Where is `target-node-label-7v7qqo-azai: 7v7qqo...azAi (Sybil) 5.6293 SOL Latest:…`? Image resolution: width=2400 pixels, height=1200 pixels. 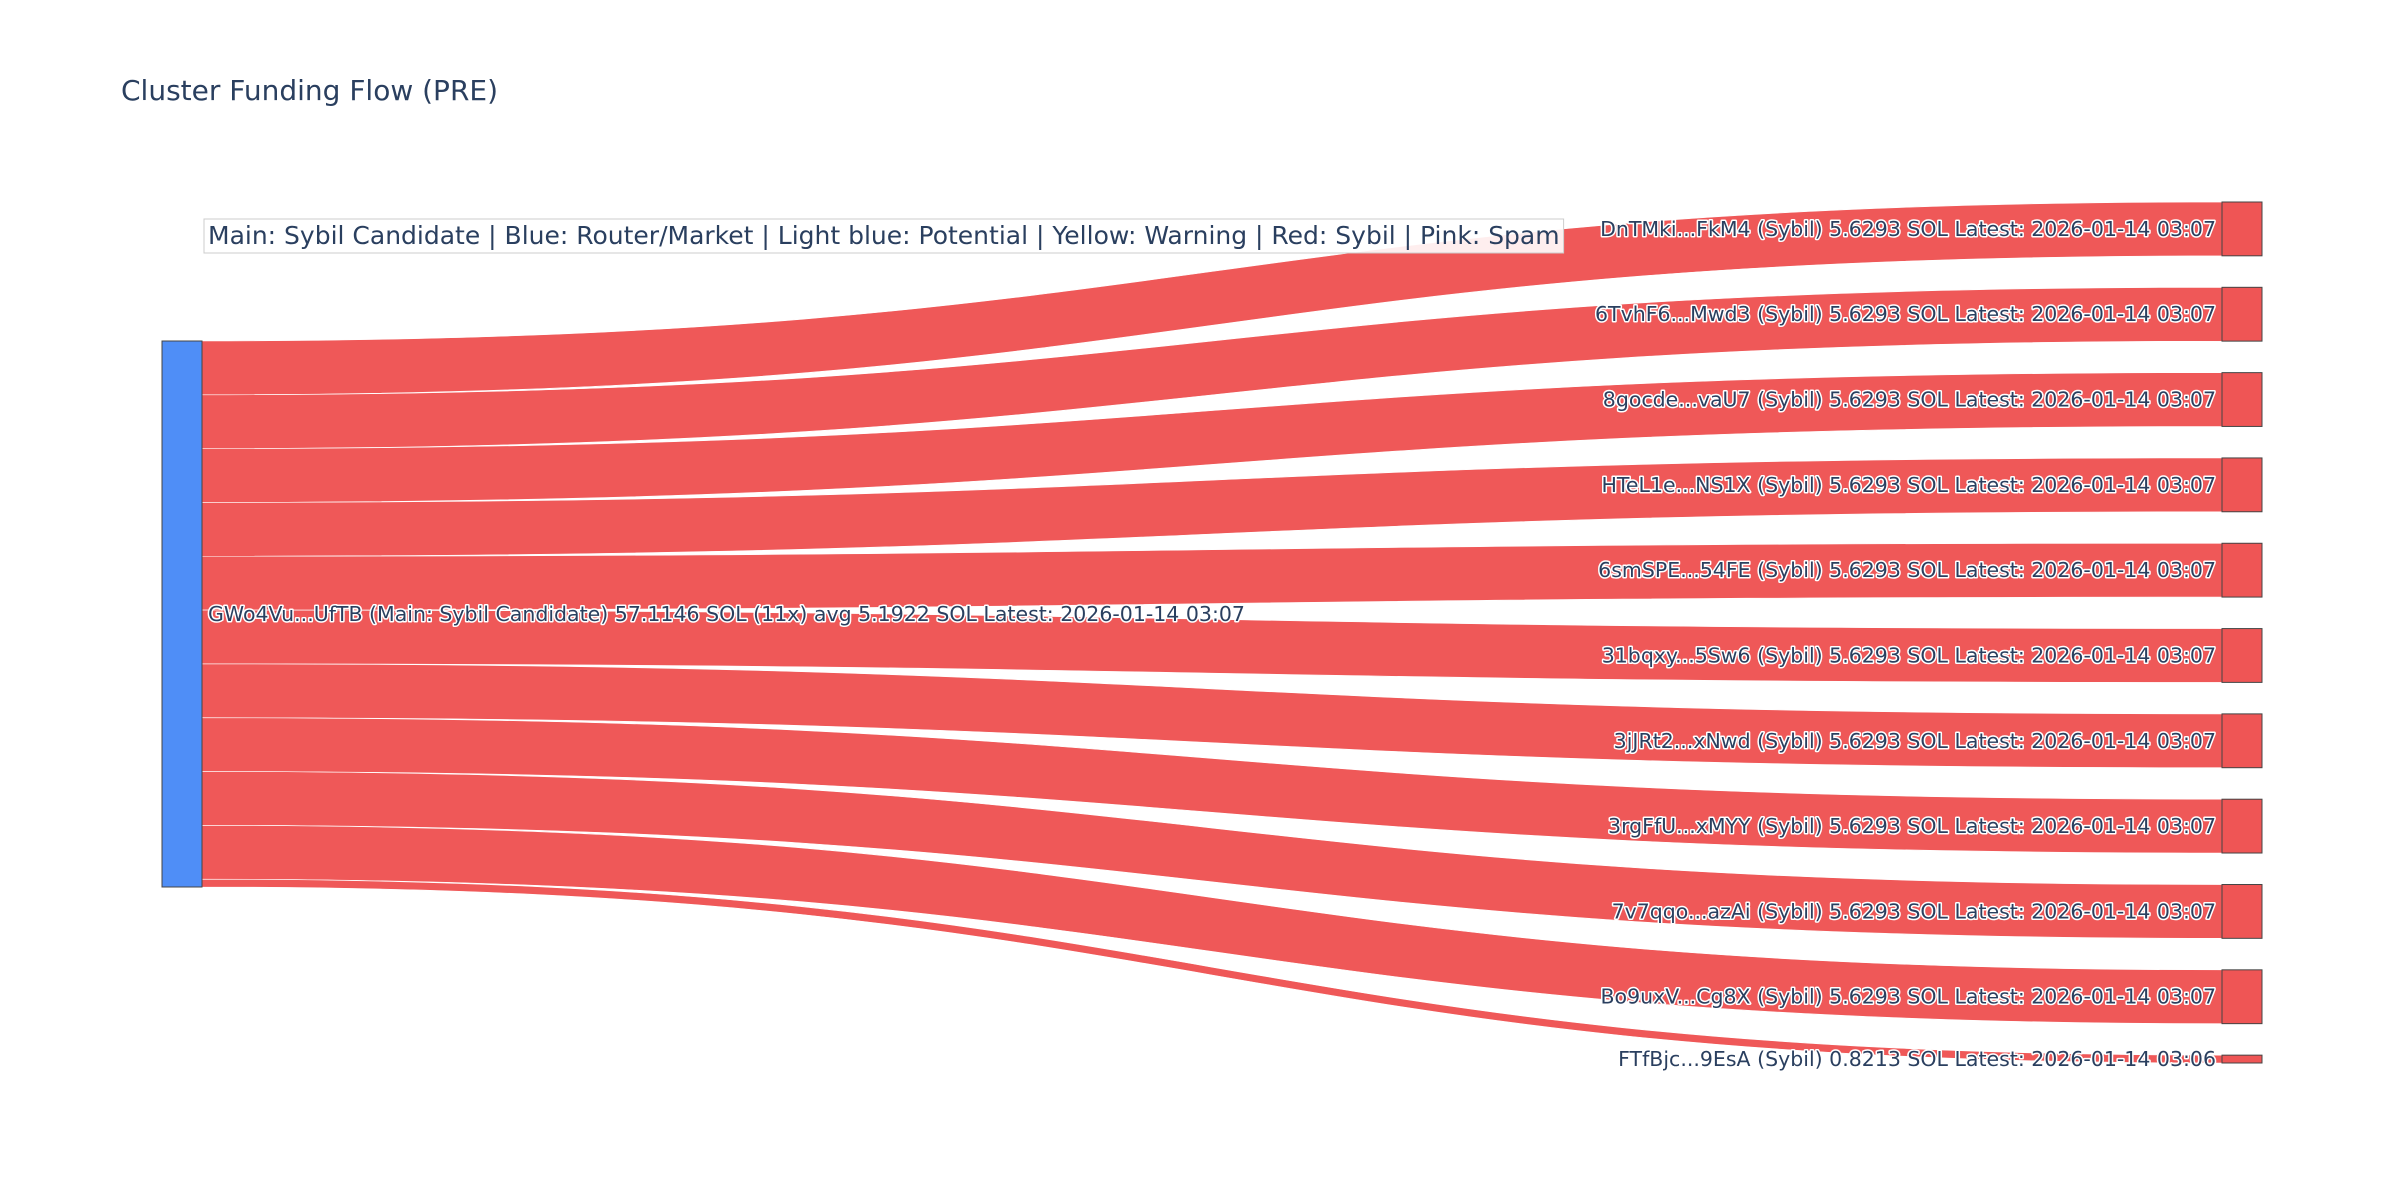 target-node-label-7v7qqo-azai: 7v7qqo...azAi (Sybil) 5.6293 SOL Latest:… is located at coordinates (1914, 911).